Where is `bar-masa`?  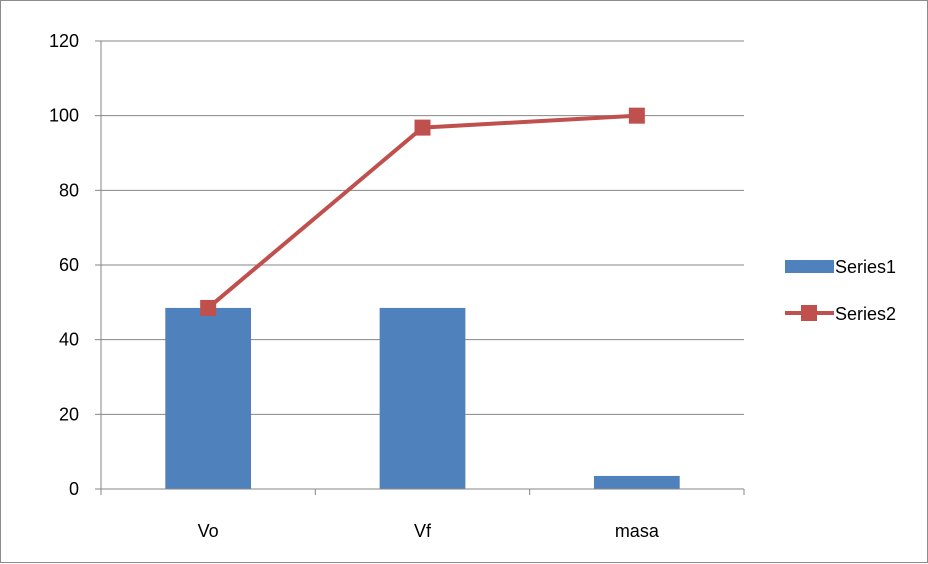 bar-masa is located at coordinates (636, 482).